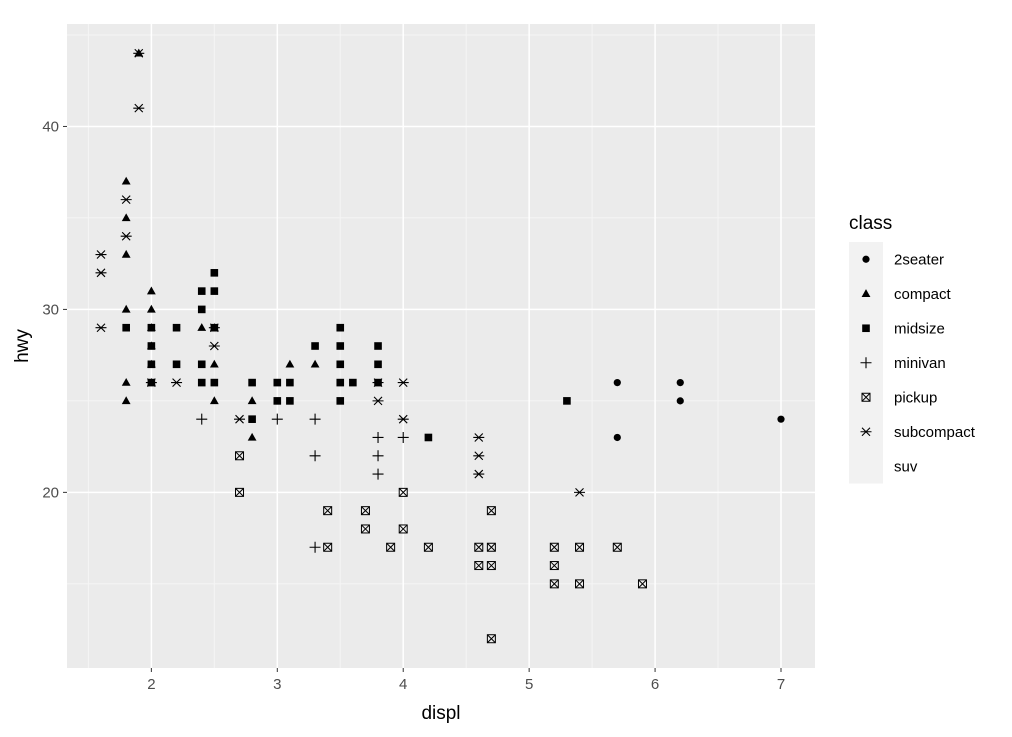  Describe the element at coordinates (529, 684) in the screenshot. I see `x-tick-label: 5` at that location.